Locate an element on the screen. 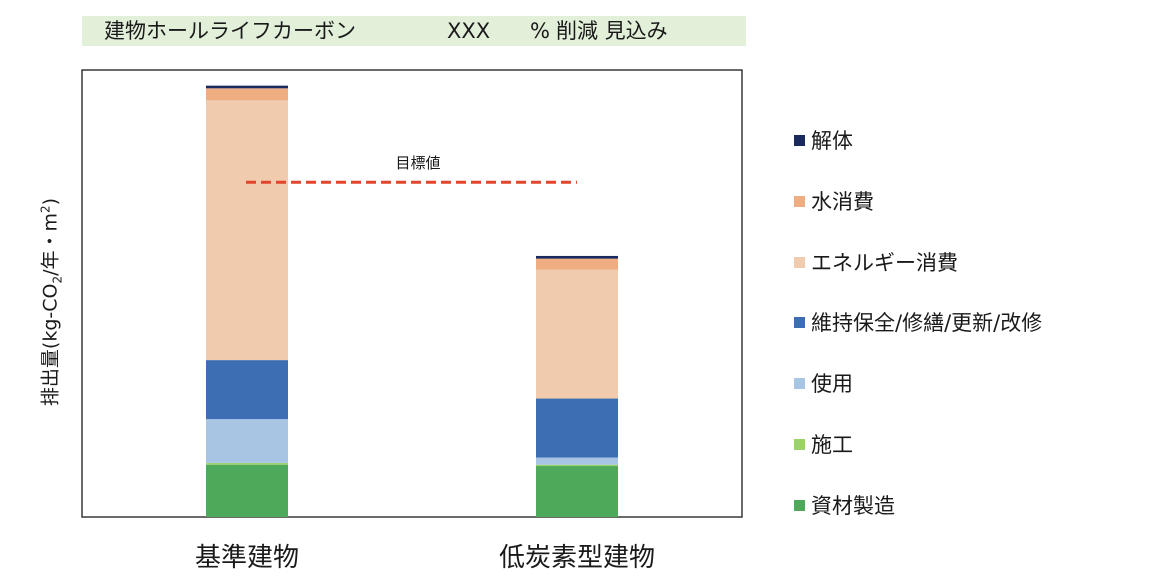 The width and height of the screenshot is (1164, 584). legend-item-3: 維持保全/修繕/更新/改修 is located at coordinates (918, 323).